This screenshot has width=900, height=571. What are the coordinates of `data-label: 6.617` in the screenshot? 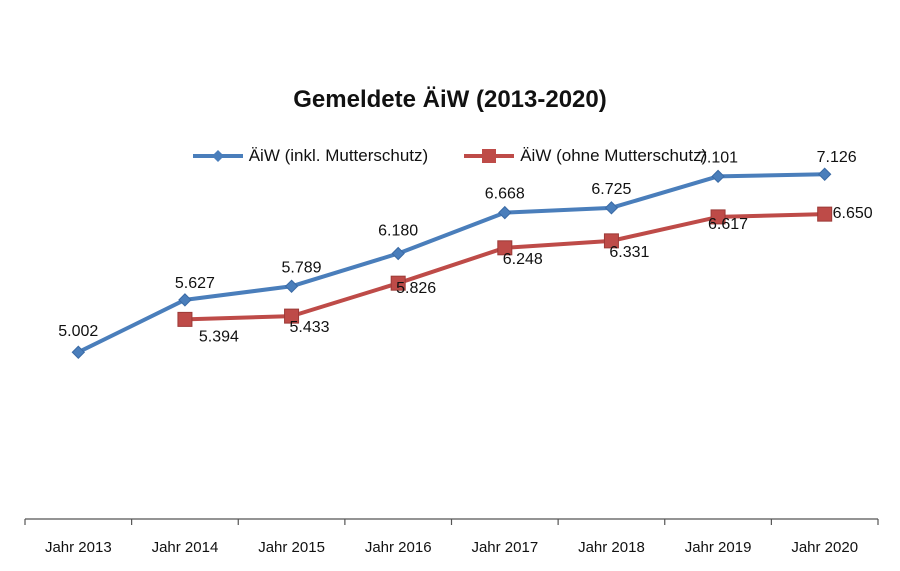 It's located at (728, 224).